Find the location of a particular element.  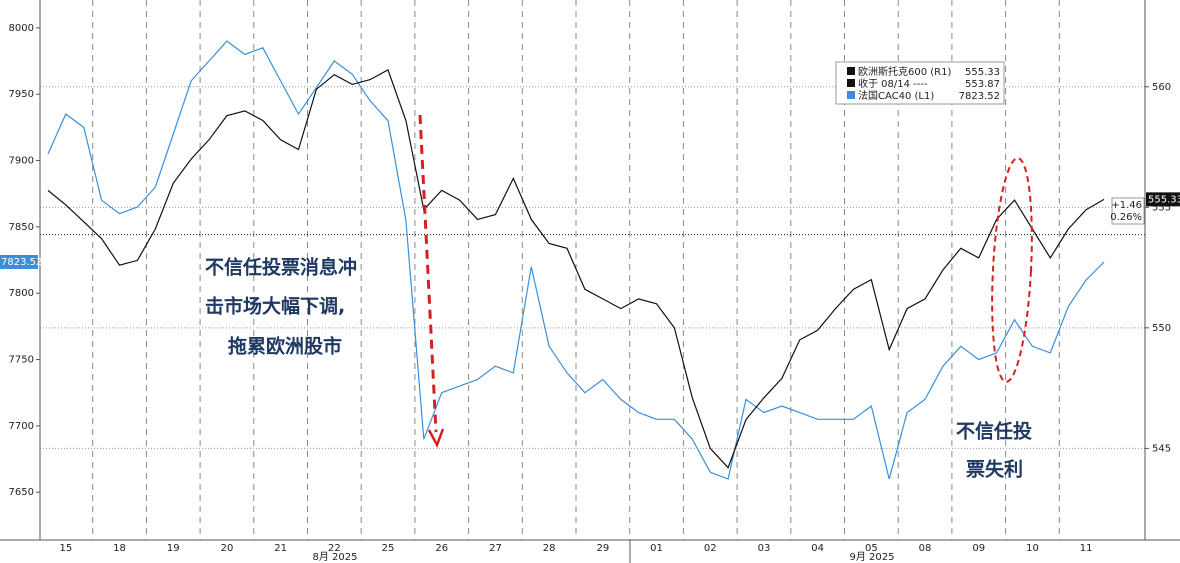

x-tick-label: 11 is located at coordinates (1086, 548).